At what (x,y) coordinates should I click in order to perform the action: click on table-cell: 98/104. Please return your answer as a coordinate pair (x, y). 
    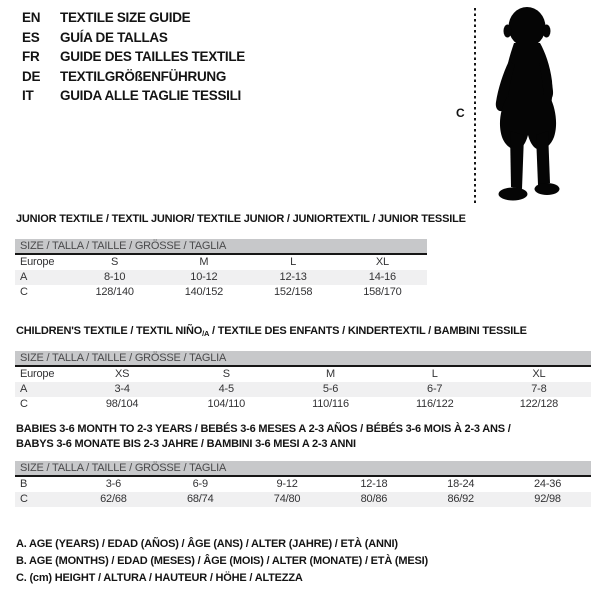
    Looking at the image, I should click on (122, 404).